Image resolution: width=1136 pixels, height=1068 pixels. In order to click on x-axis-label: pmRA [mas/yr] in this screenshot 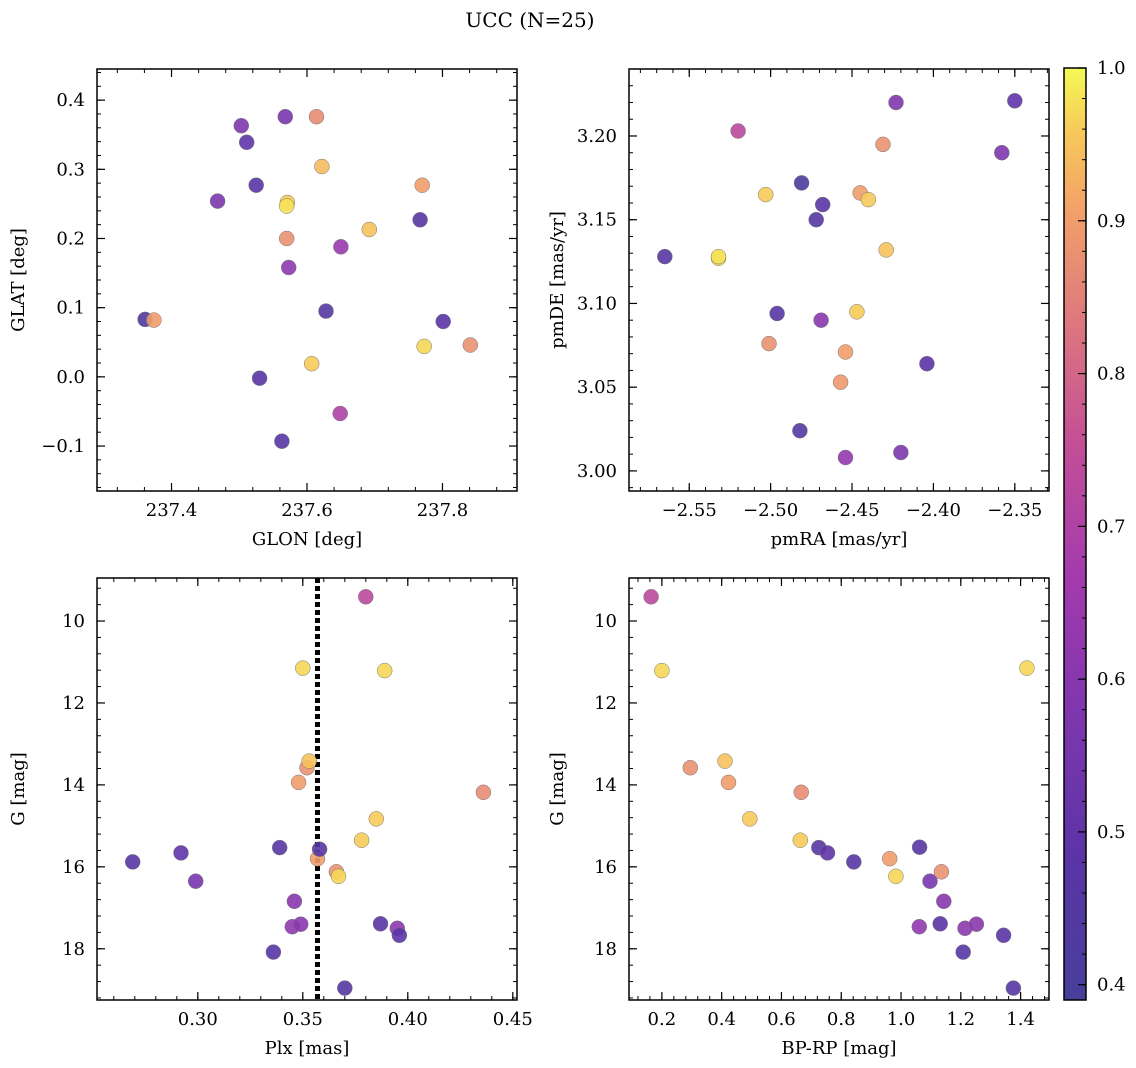, I will do `click(839, 539)`.